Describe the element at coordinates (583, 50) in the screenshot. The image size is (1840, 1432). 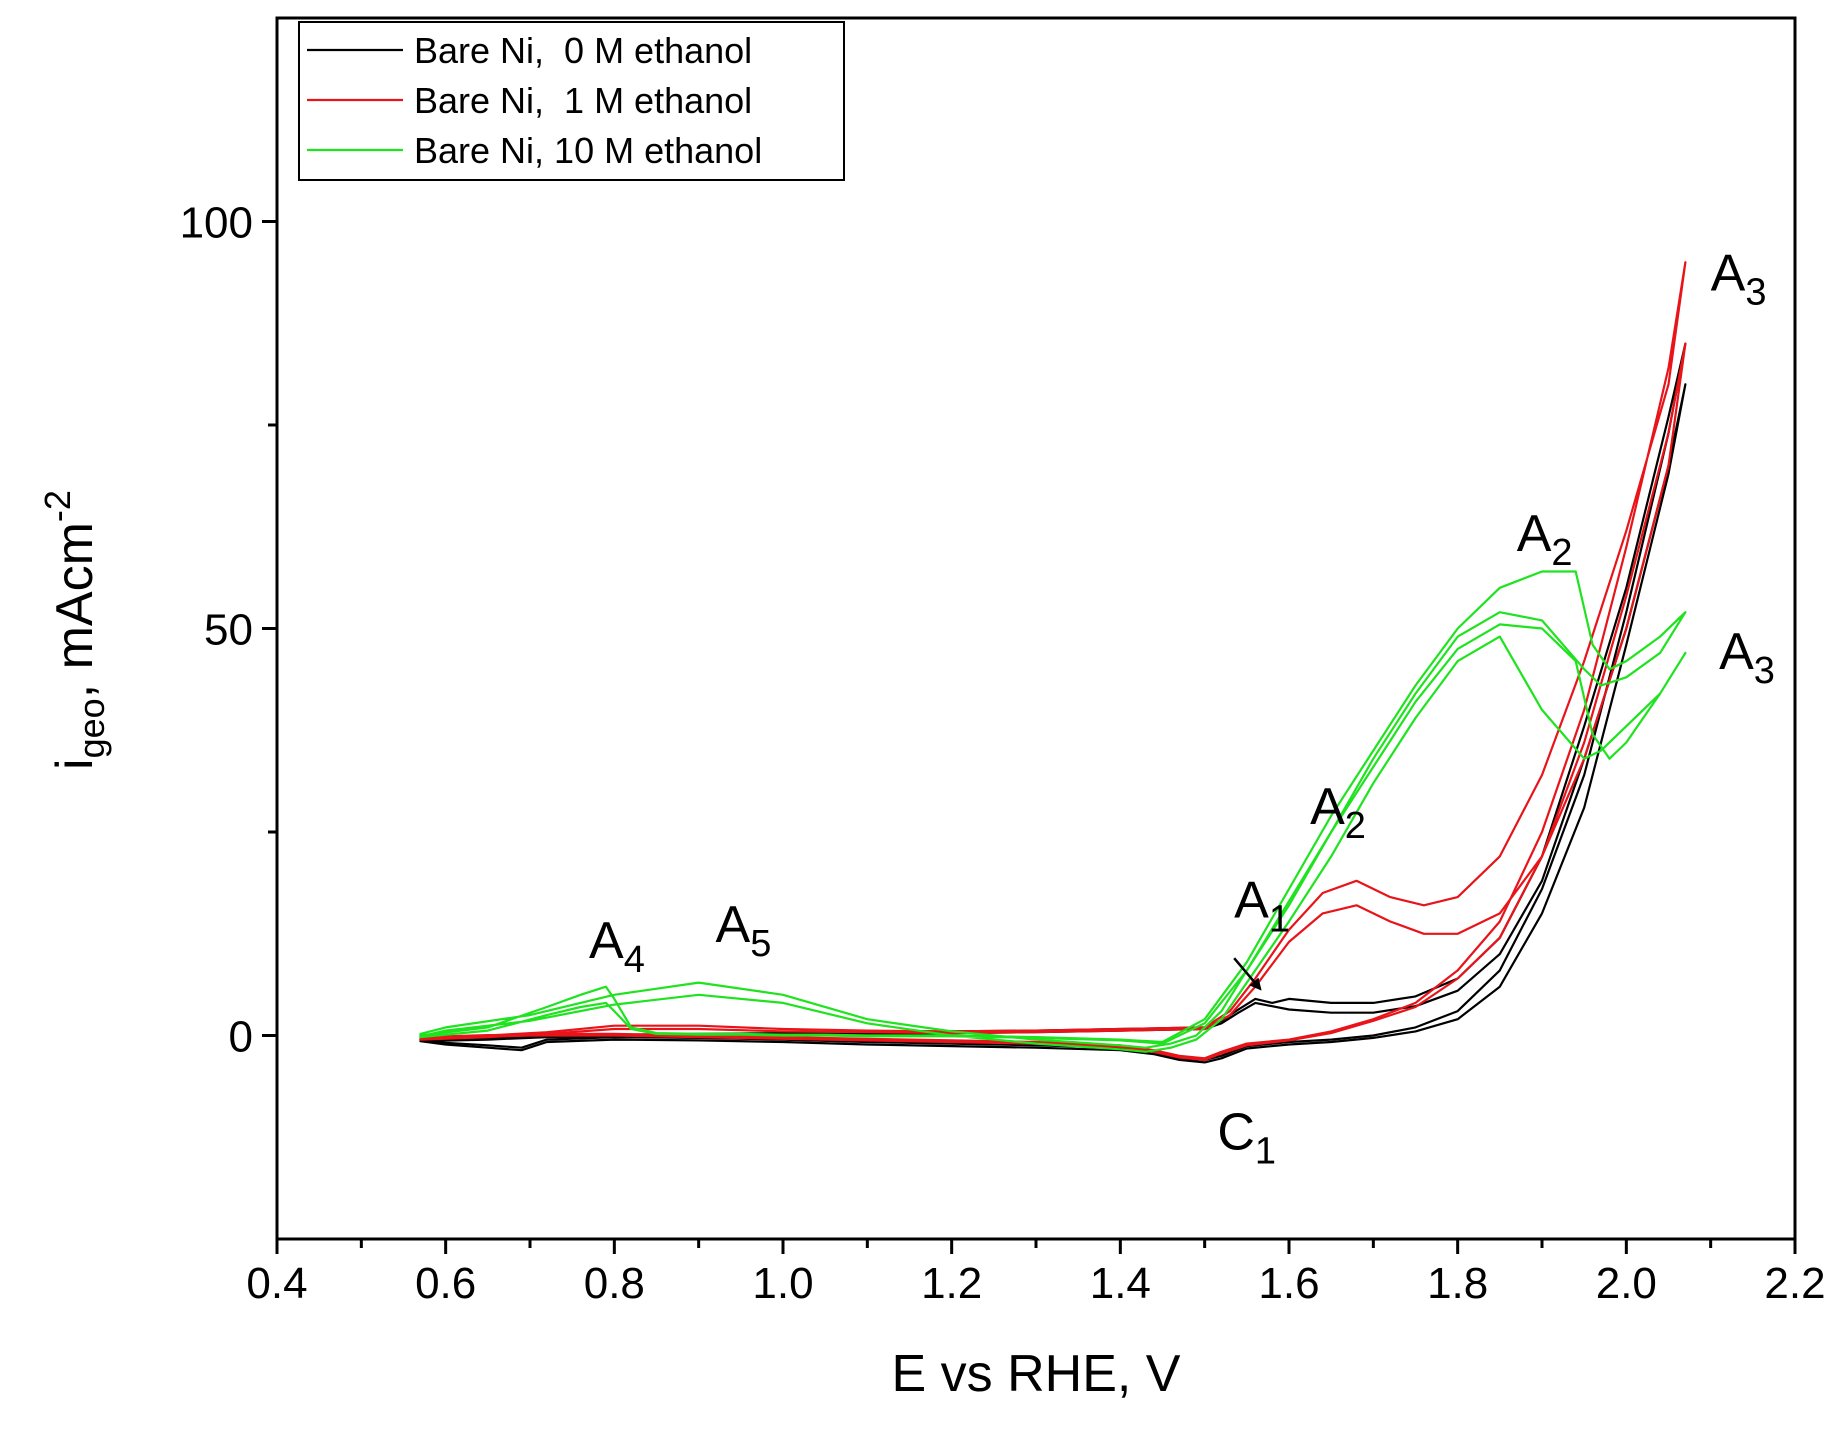
I see `legend-label: Bare Ni, 0 M ethanol` at that location.